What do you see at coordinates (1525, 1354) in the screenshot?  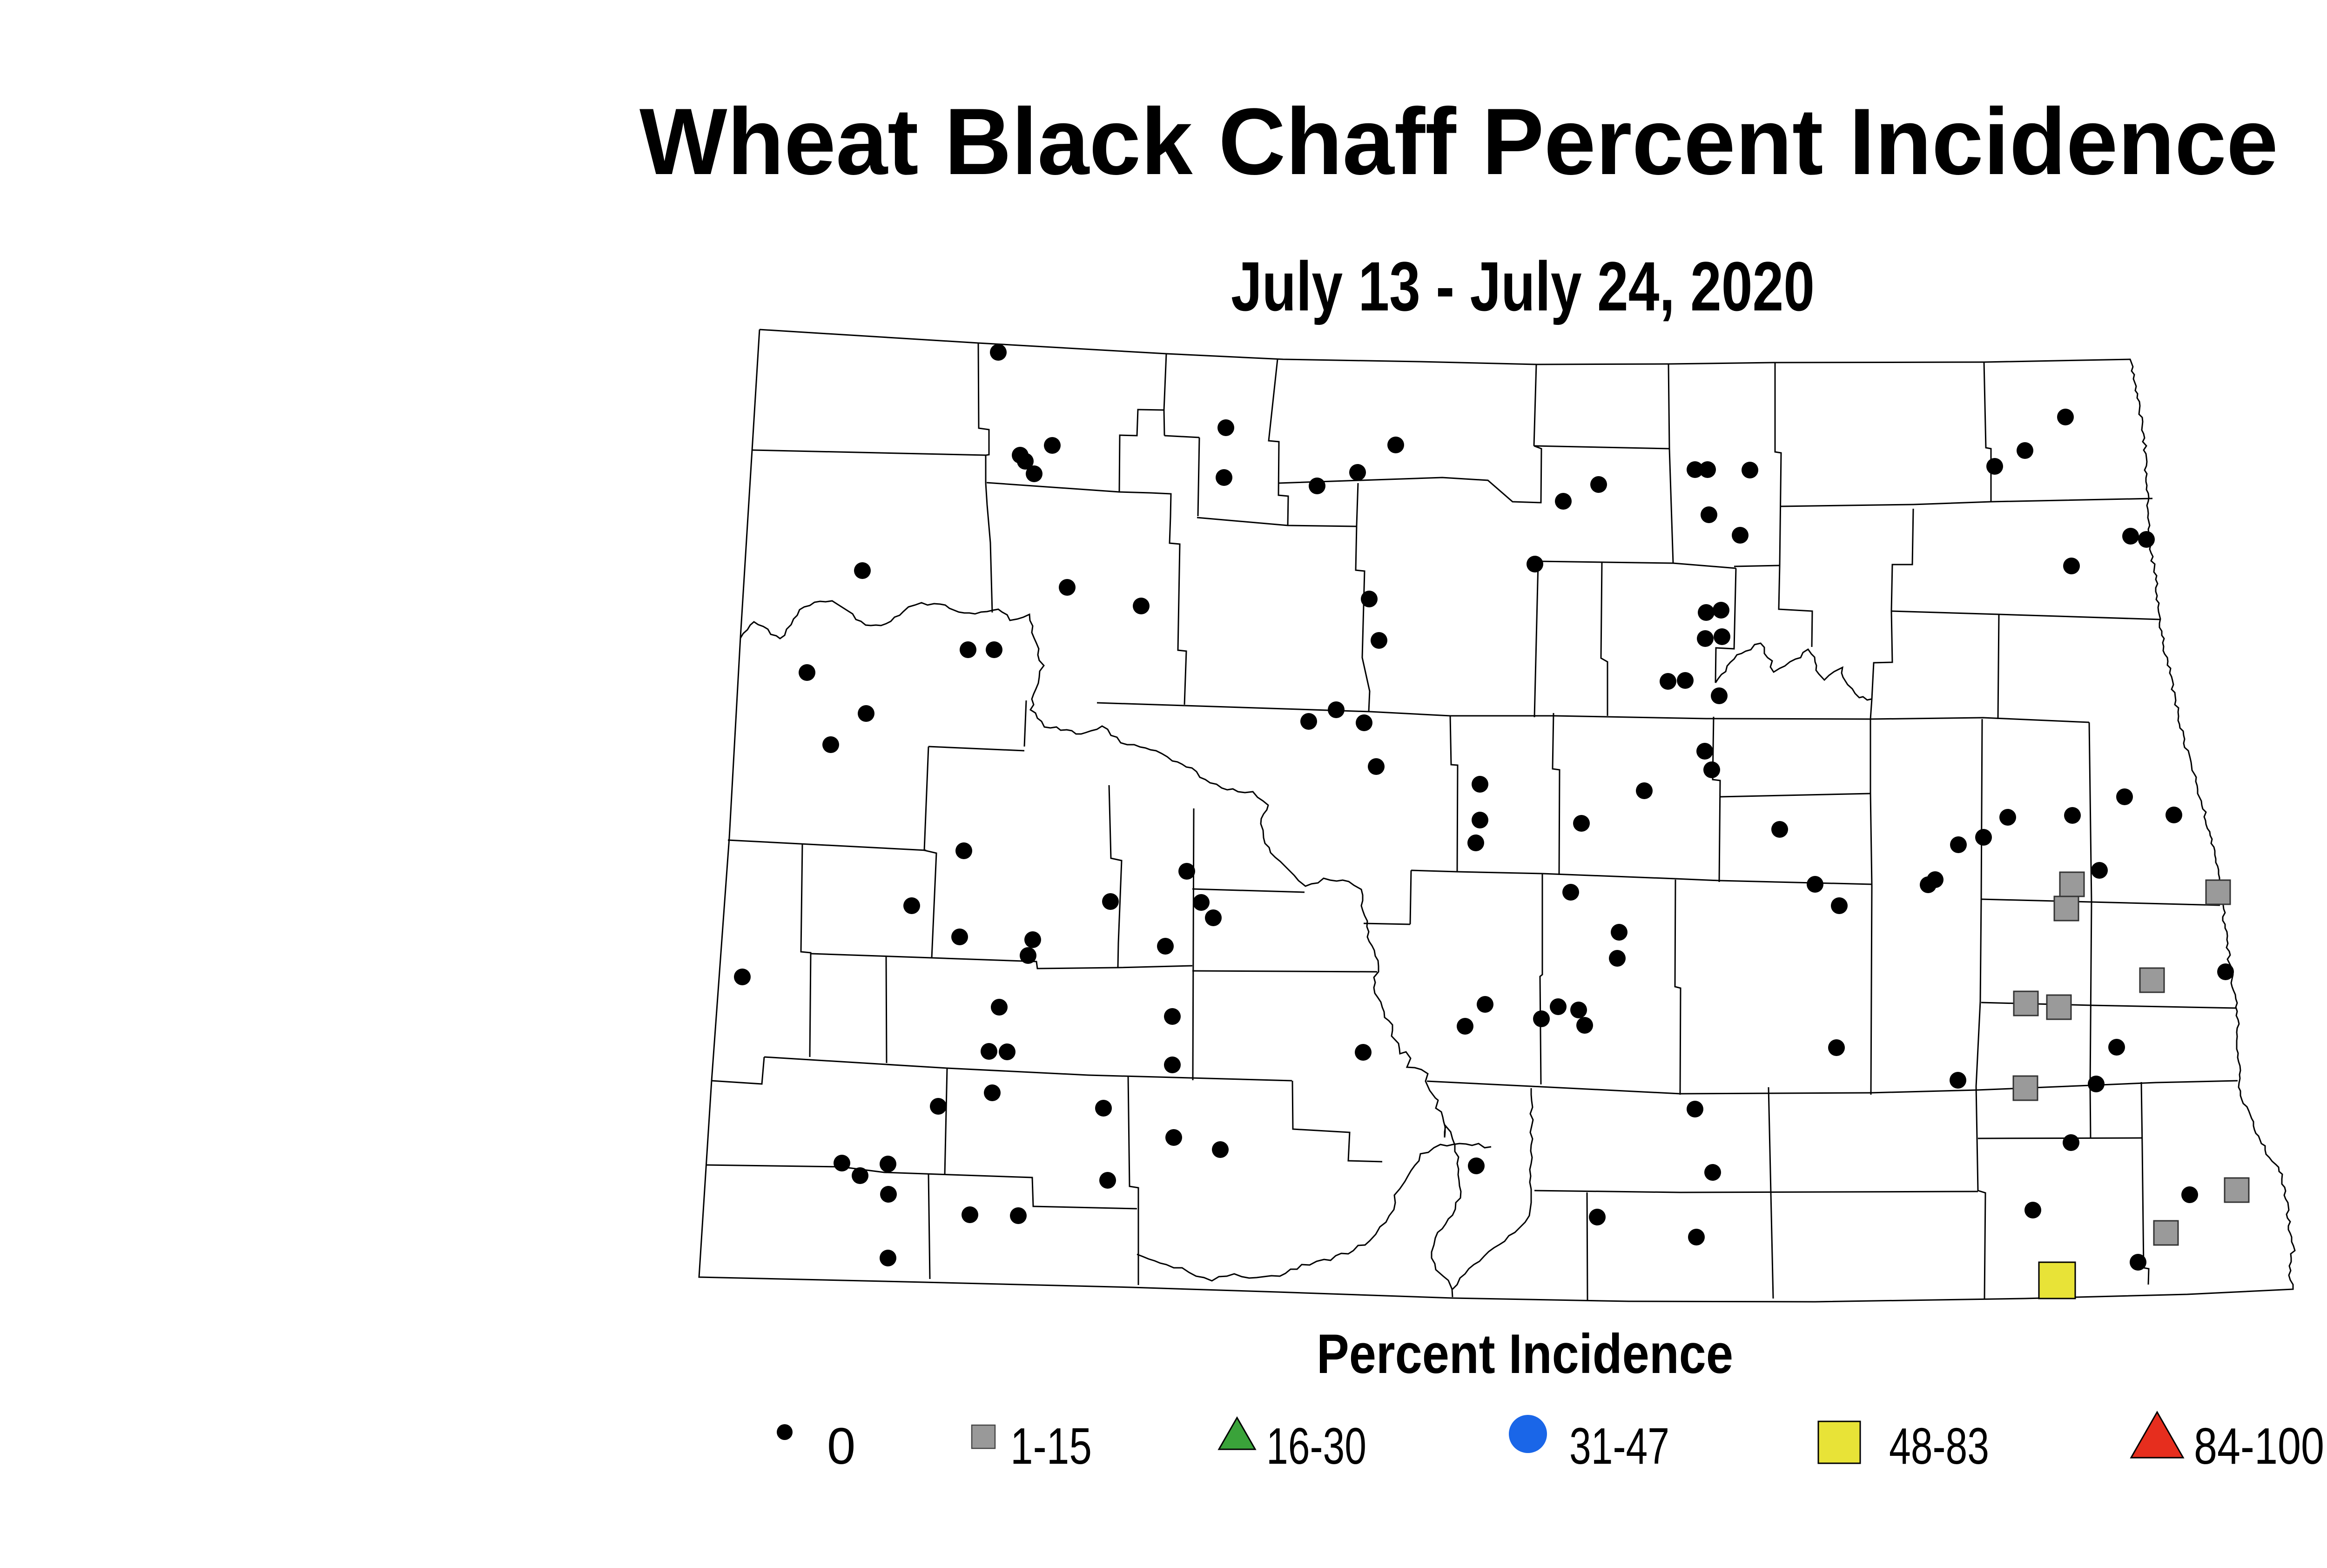 I see `svg-text: Percent Incidence` at bounding box center [1525, 1354].